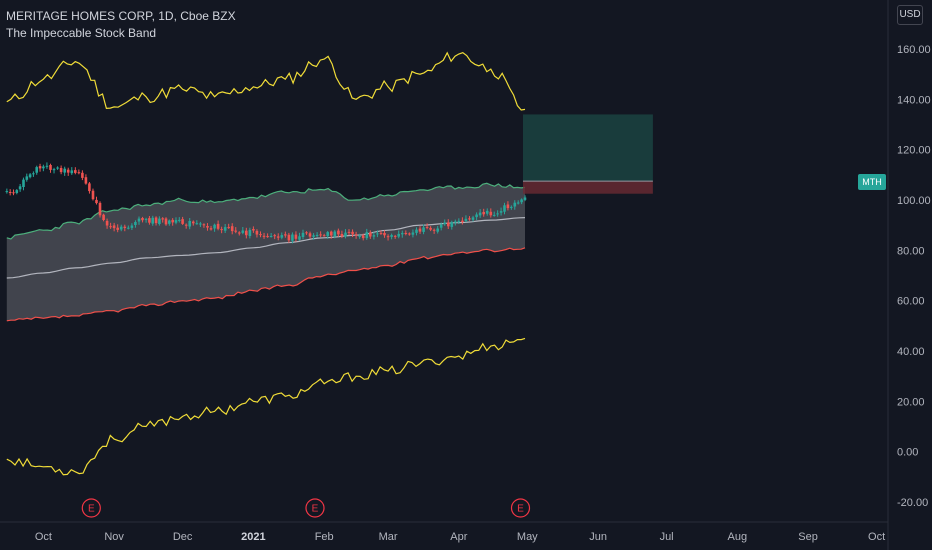 The height and width of the screenshot is (550, 932). What do you see at coordinates (266, 406) in the screenshot?
I see `lower-outer-line` at bounding box center [266, 406].